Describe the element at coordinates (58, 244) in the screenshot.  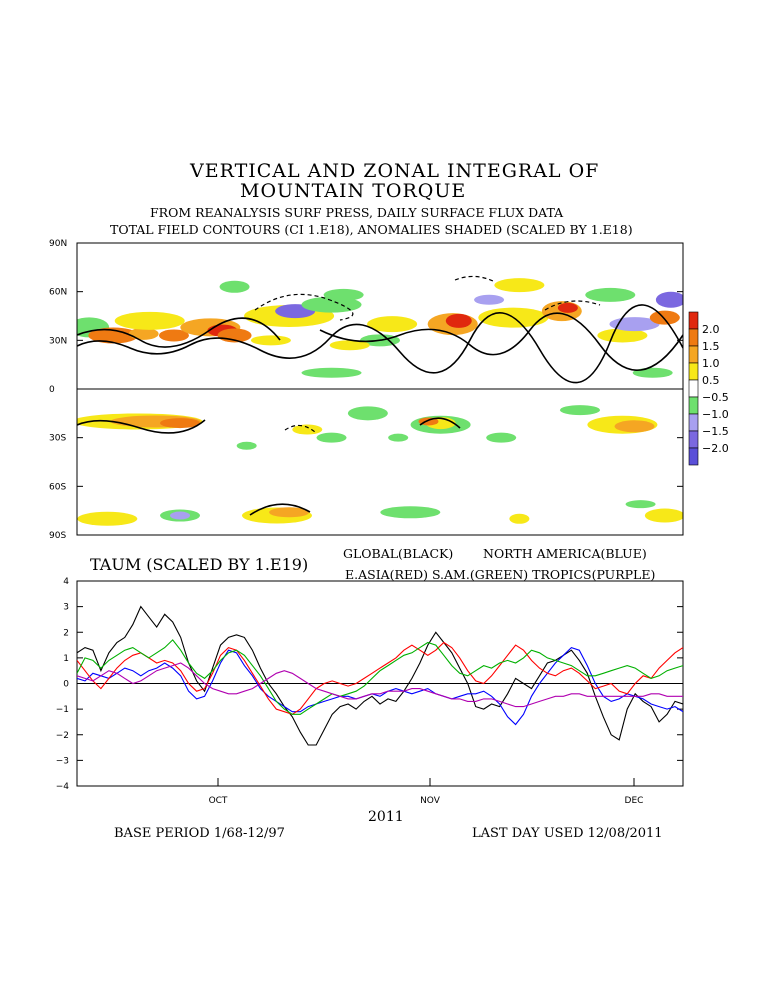
I see `lat-tick-label: 90N` at that location.